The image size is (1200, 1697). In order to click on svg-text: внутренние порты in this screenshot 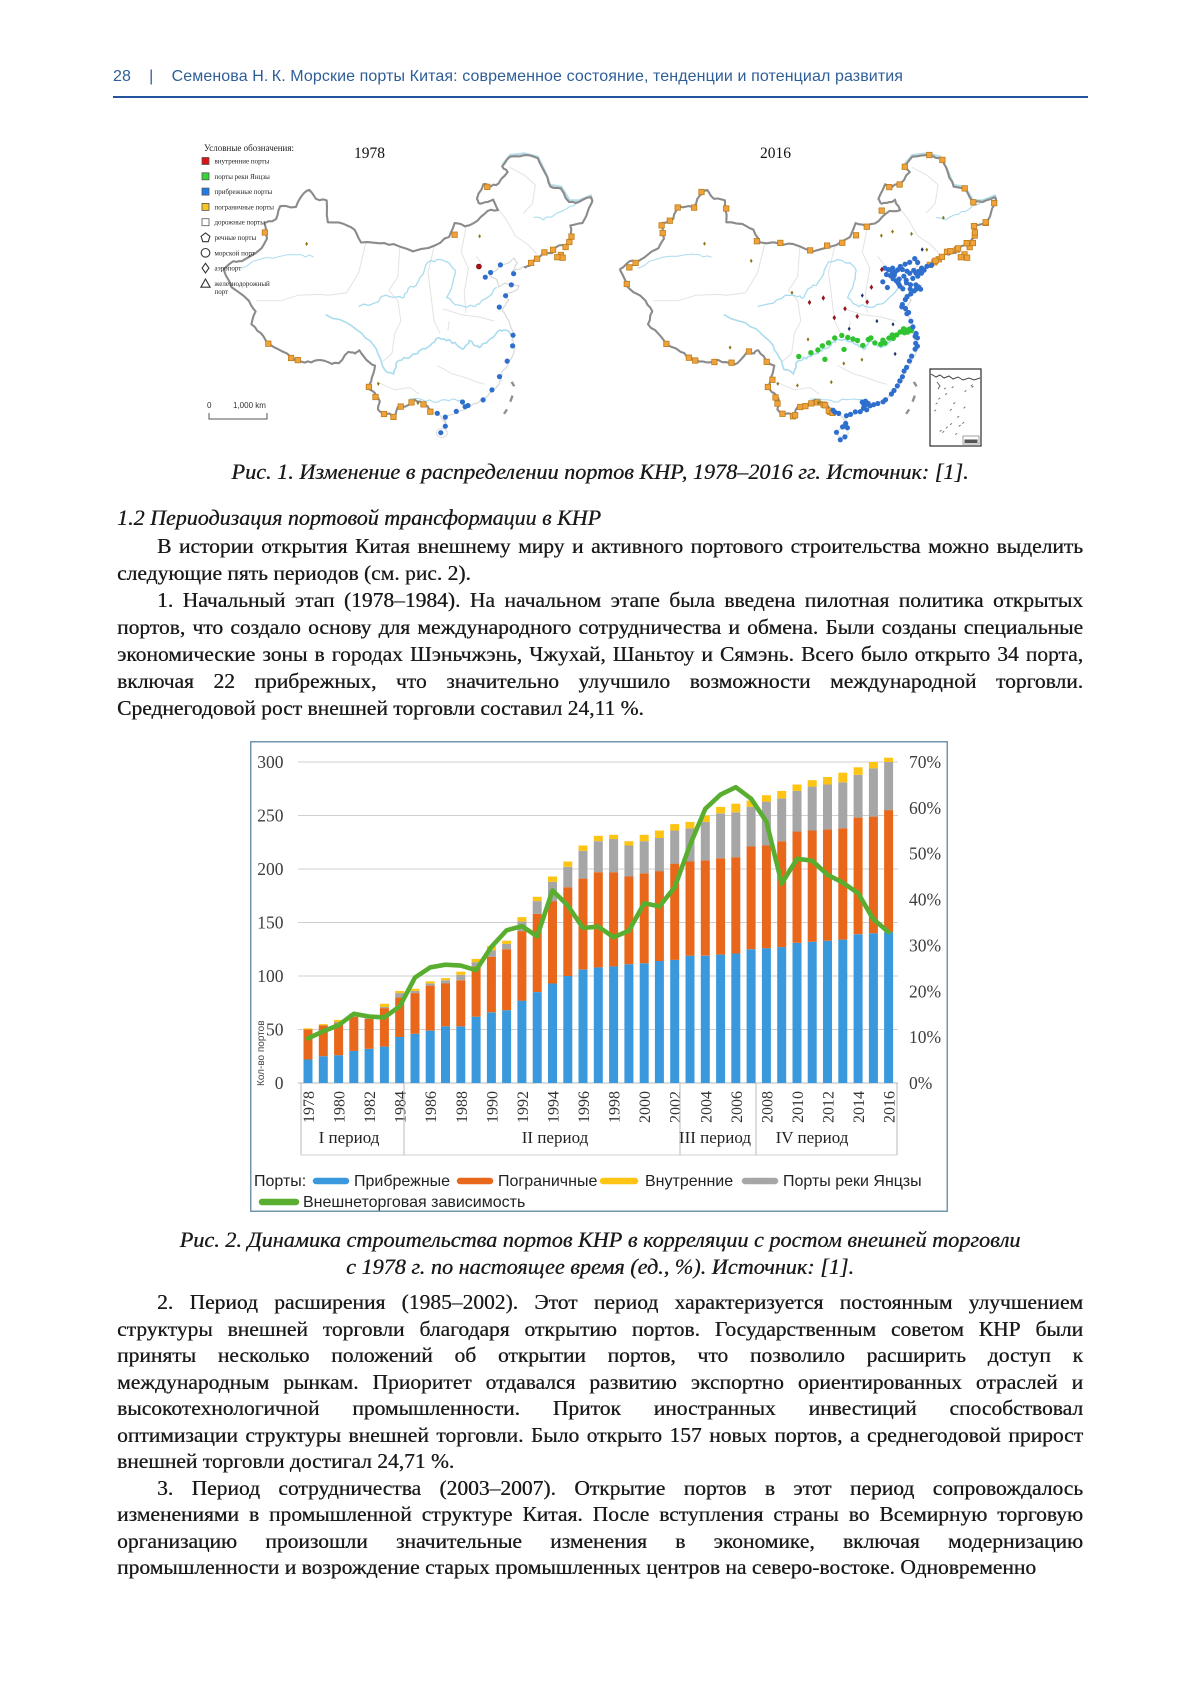, I will do `click(242, 162)`.